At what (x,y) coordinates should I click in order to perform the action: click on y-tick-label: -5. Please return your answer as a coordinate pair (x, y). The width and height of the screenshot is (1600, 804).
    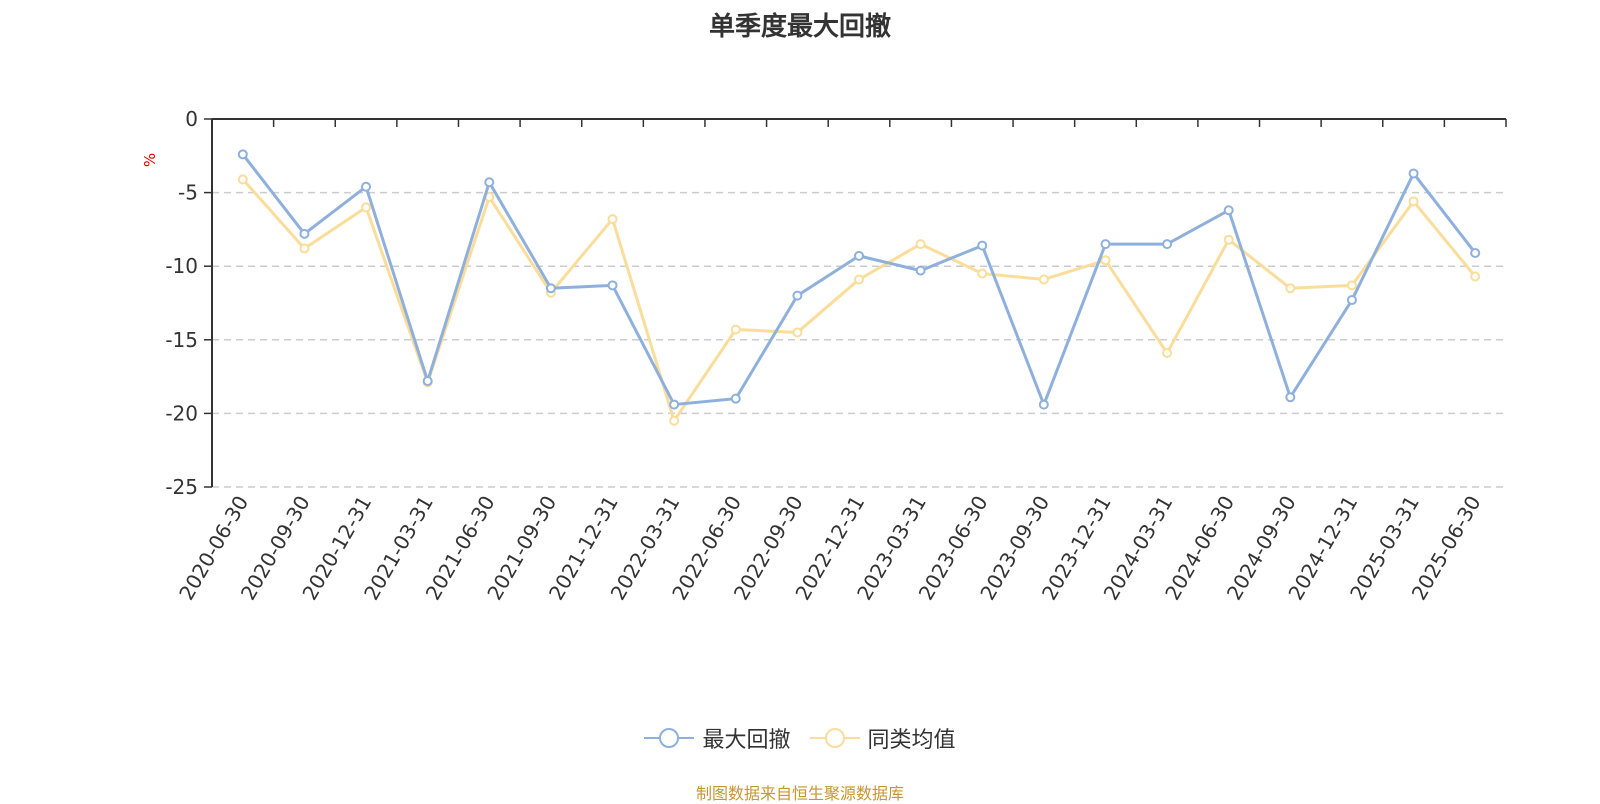
    Looking at the image, I should click on (188, 193).